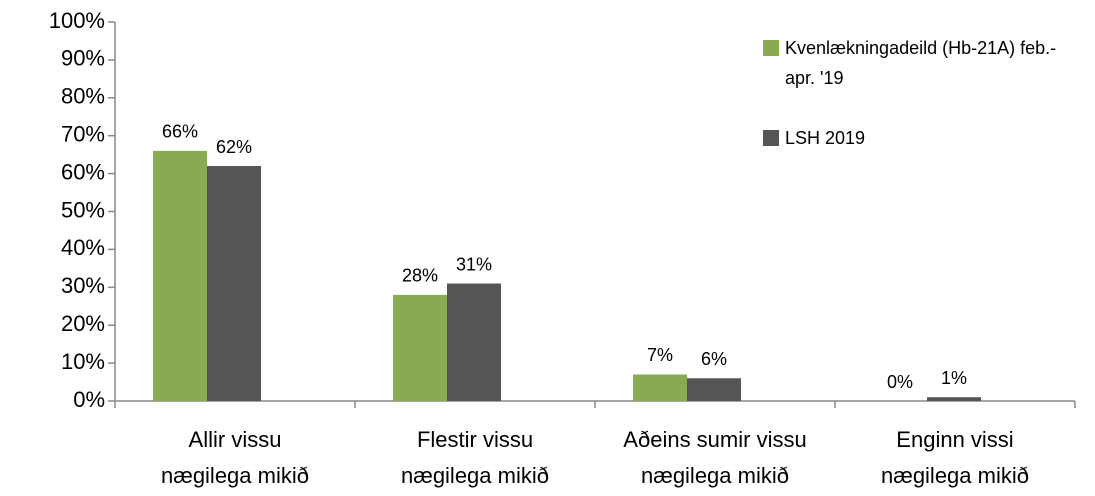 The width and height of the screenshot is (1095, 496). Describe the element at coordinates (474, 264) in the screenshot. I see `value-label: 31%` at that location.